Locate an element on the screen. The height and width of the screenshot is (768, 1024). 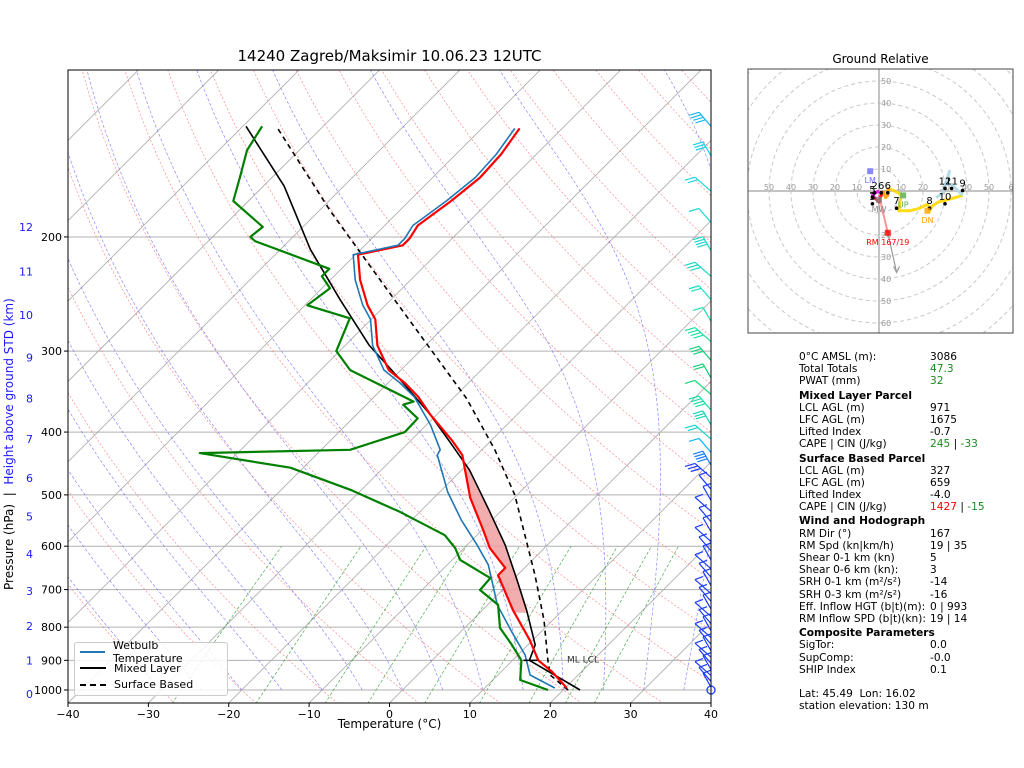
stat-row-rm-spd: RM Spd (kn|km/h) 19 | 35 is located at coordinates (909, 546).